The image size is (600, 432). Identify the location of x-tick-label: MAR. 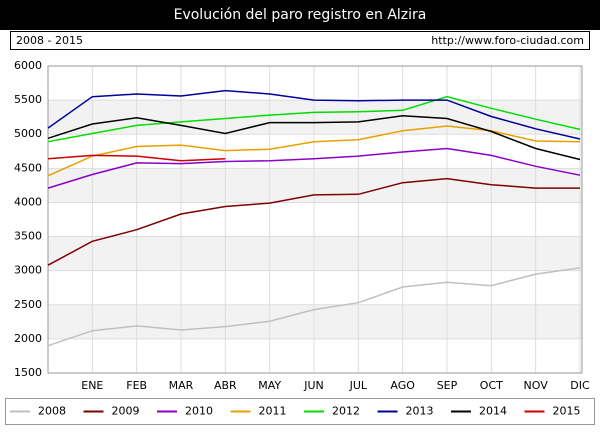
(181, 385).